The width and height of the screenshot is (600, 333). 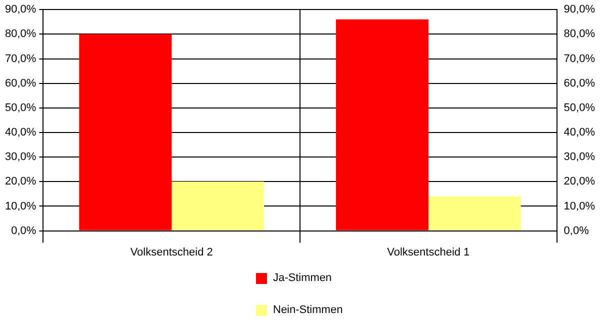 I want to click on y2-tick-label: 20,0%, so click(x=580, y=182).